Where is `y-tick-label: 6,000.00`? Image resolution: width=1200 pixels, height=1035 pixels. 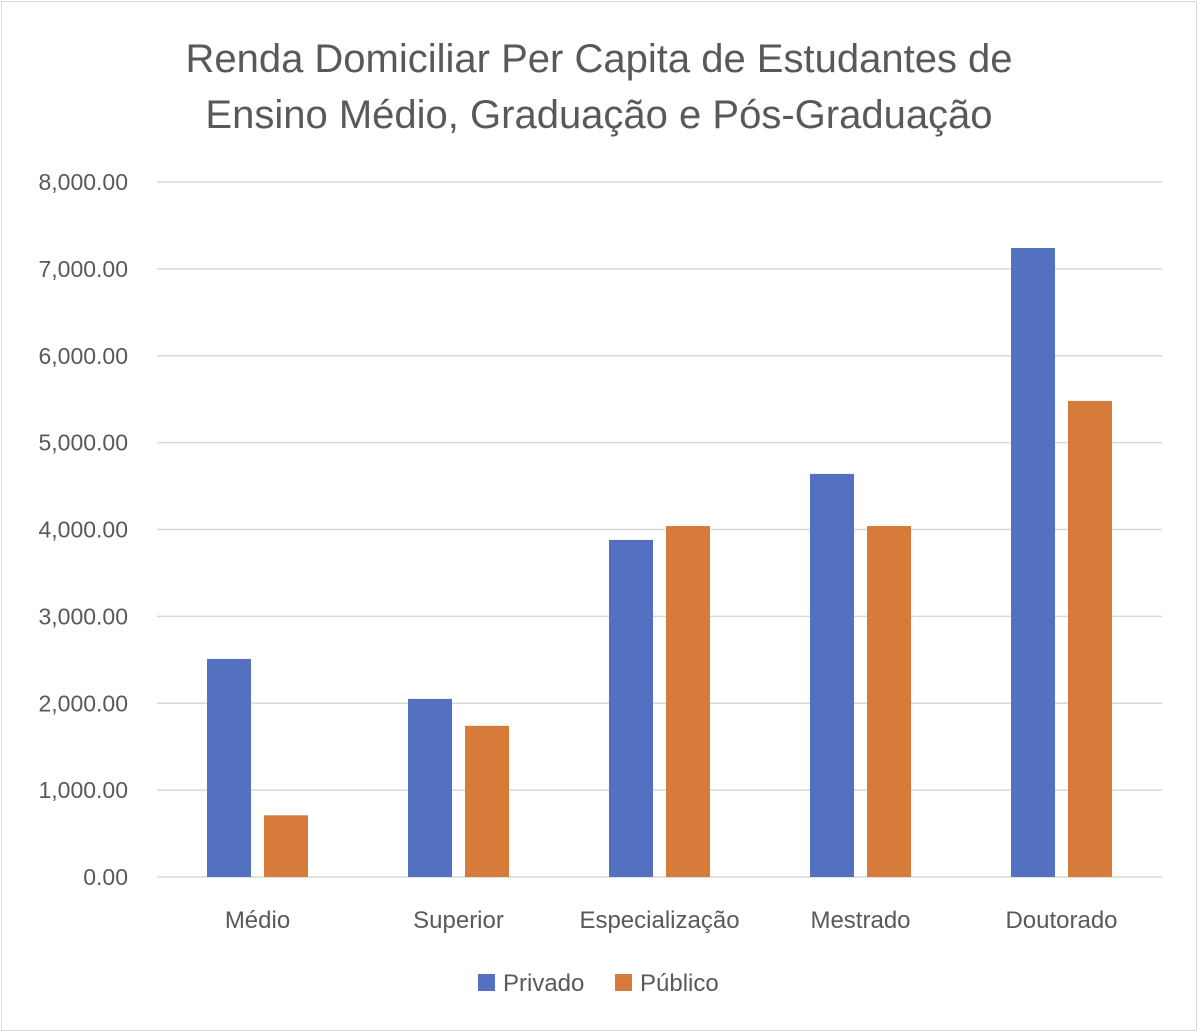 y-tick-label: 6,000.00 is located at coordinates (83, 356).